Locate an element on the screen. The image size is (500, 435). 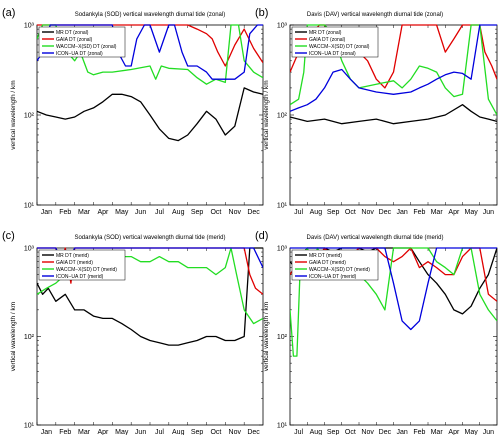
panel-letter: (b) is located at coordinates (261, 13).